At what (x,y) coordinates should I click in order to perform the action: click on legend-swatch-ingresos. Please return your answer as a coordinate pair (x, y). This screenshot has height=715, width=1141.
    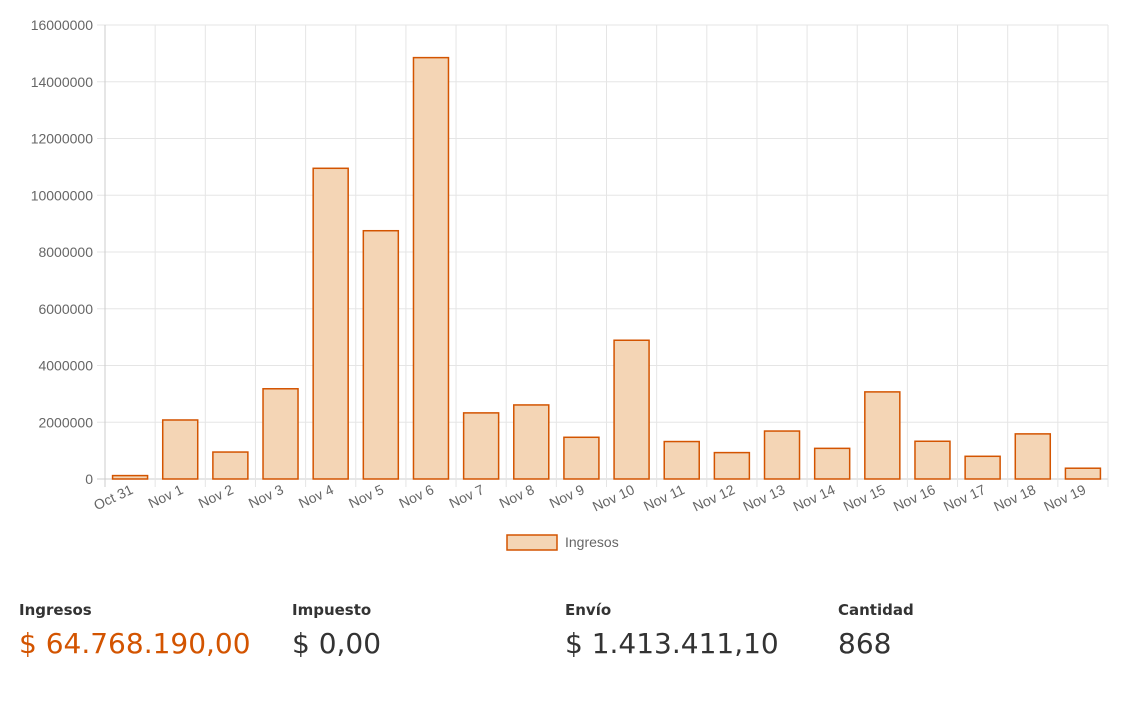
    Looking at the image, I should click on (532, 542).